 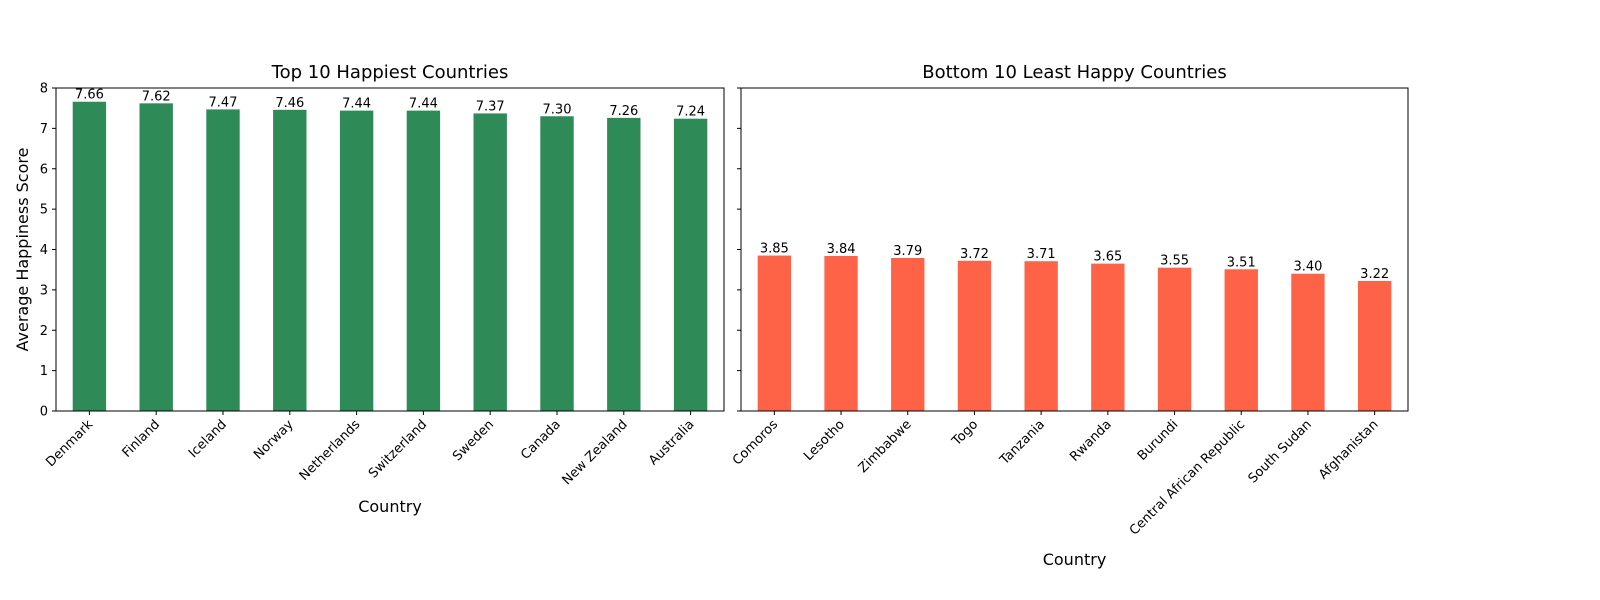 What do you see at coordinates (89, 256) in the screenshot?
I see `bar-denmark` at bounding box center [89, 256].